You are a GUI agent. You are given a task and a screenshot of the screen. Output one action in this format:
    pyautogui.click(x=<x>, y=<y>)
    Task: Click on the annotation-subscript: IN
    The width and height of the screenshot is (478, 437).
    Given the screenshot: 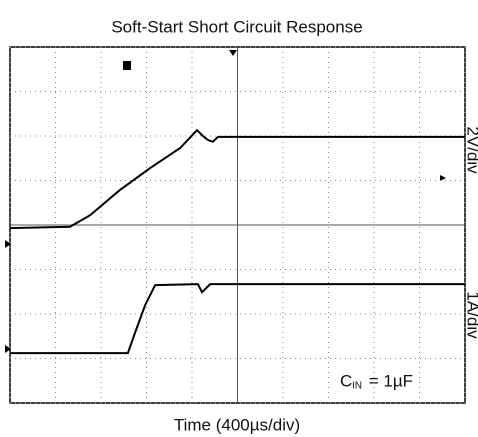 What is the action you would take?
    pyautogui.click(x=357, y=386)
    